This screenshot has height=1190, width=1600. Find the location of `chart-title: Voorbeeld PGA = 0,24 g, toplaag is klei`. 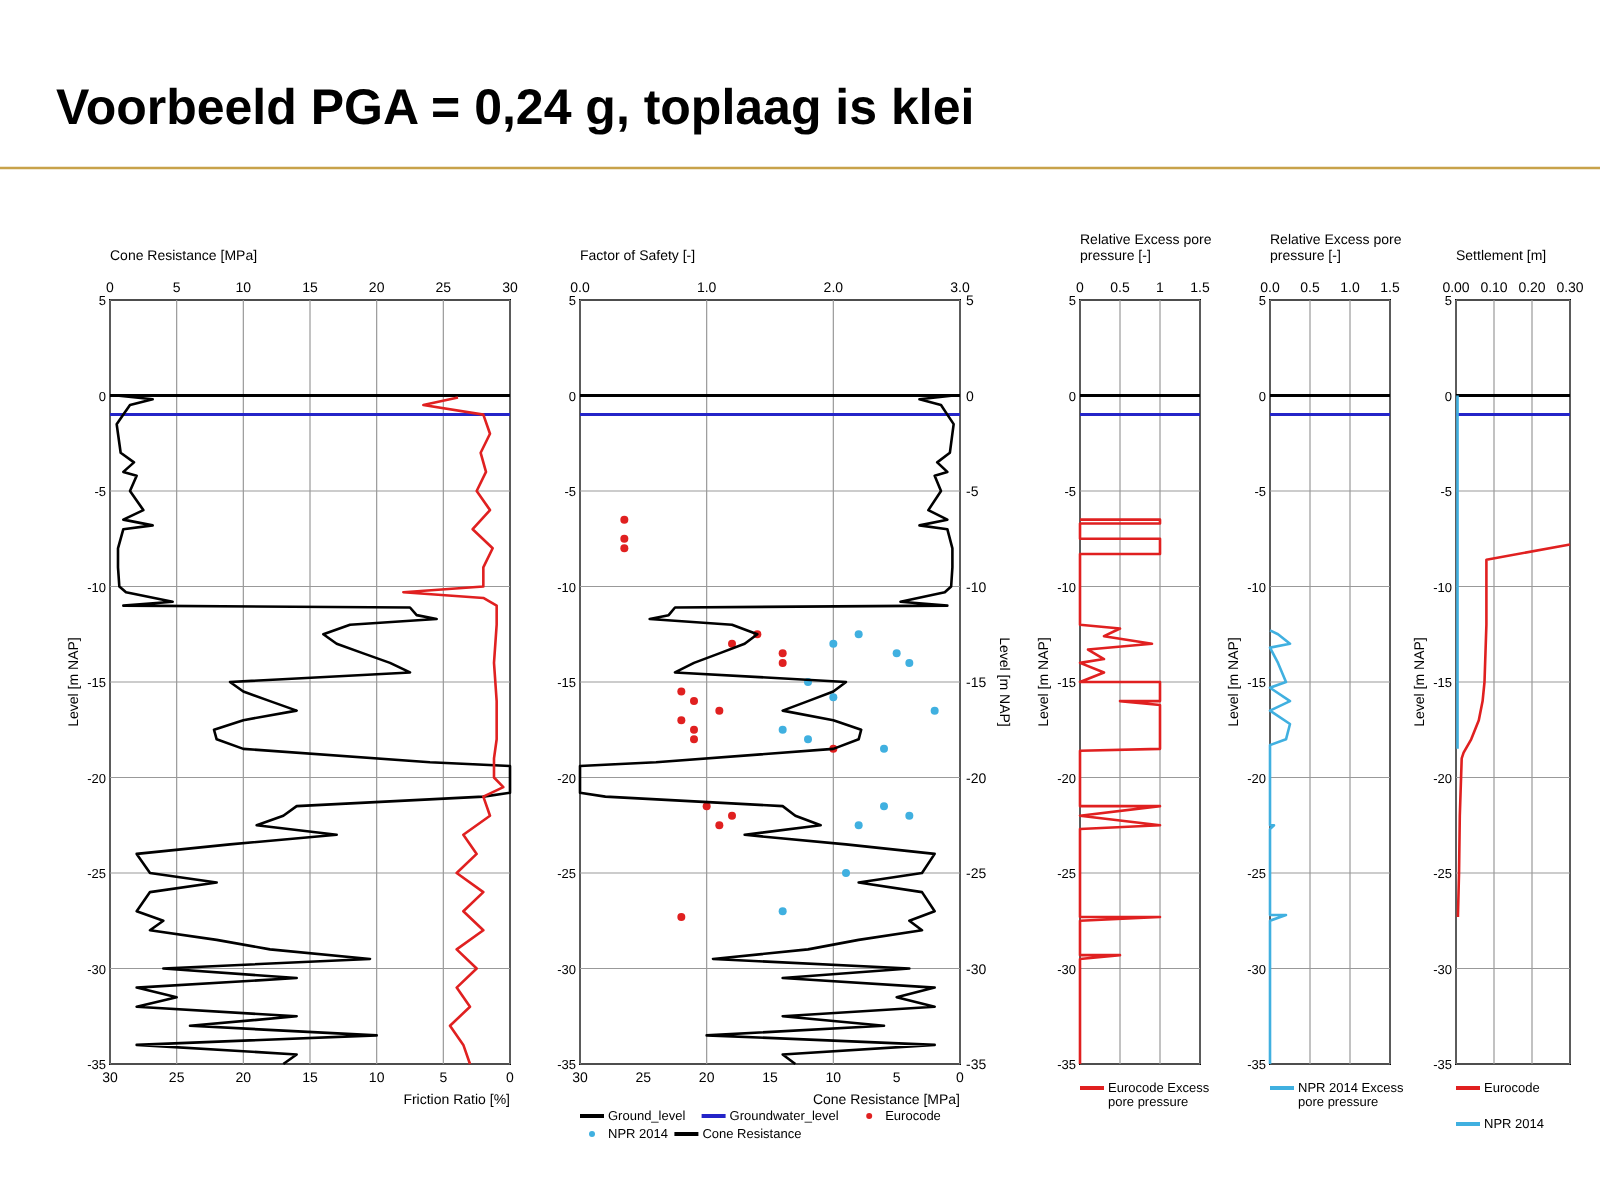

chart-title: Voorbeeld PGA = 0,24 g, toplaag is klei is located at coordinates (515, 108).